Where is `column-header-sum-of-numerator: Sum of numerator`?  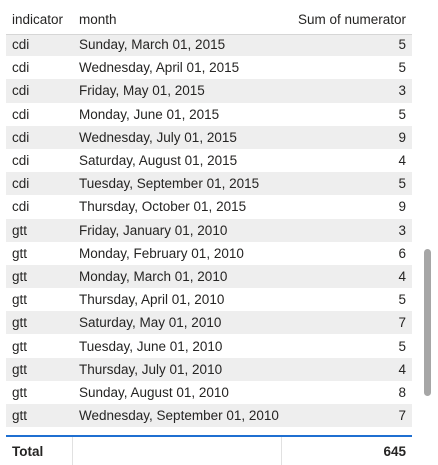
column-header-sum-of-numerator: Sum of numerator is located at coordinates (351, 19).